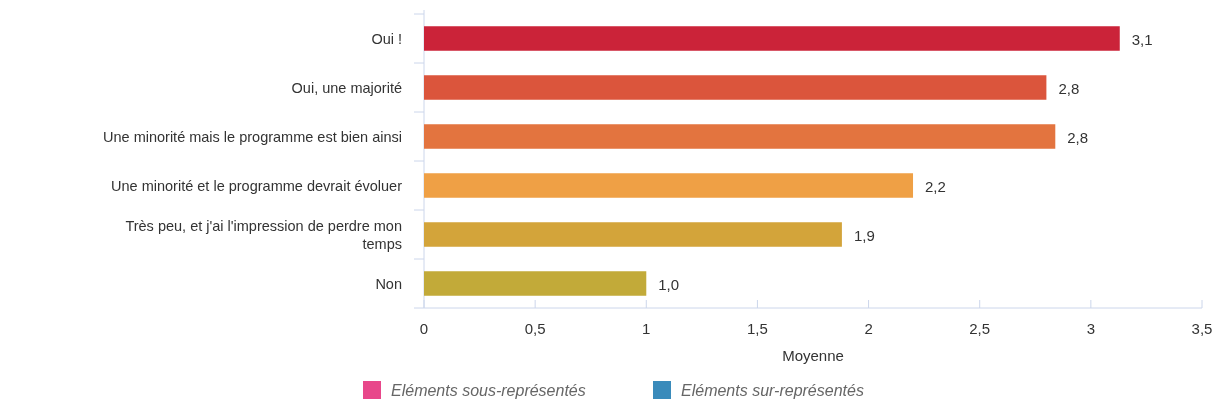 Image resolution: width=1218 pixels, height=401 pixels. Describe the element at coordinates (646, 328) in the screenshot. I see `x-tick-label: 1` at that location.